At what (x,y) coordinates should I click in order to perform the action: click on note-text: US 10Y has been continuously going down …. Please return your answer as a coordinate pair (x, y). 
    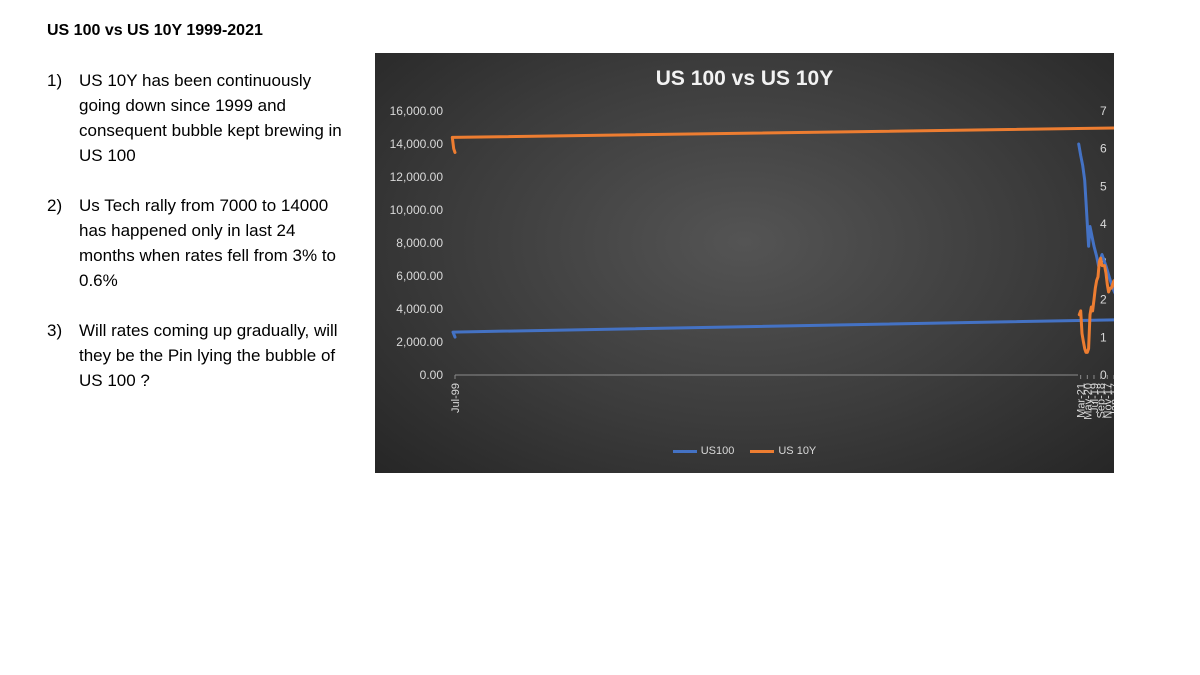
    Looking at the image, I should click on (210, 118).